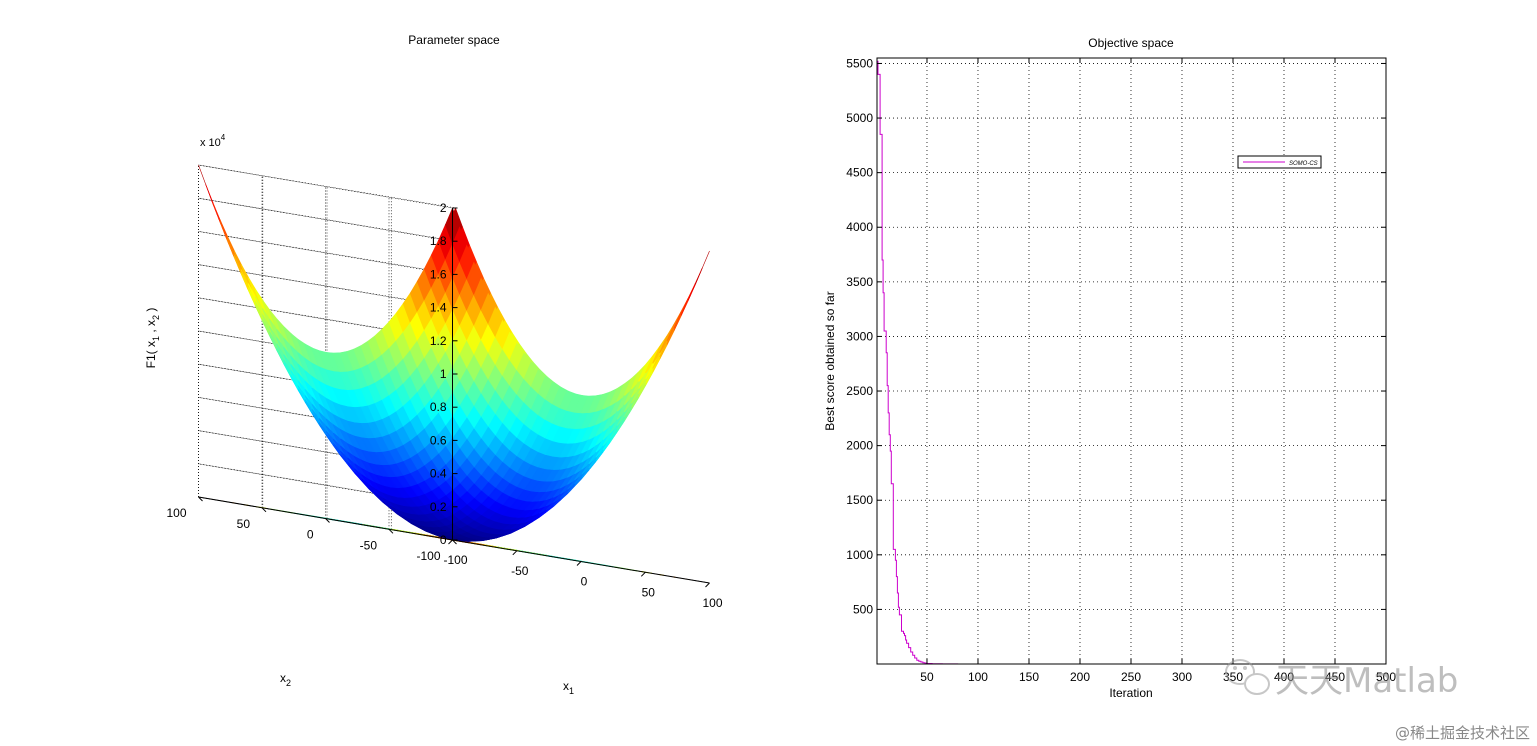 Image resolution: width=1537 pixels, height=746 pixels. I want to click on y-tick-label: 1000, so click(859, 555).